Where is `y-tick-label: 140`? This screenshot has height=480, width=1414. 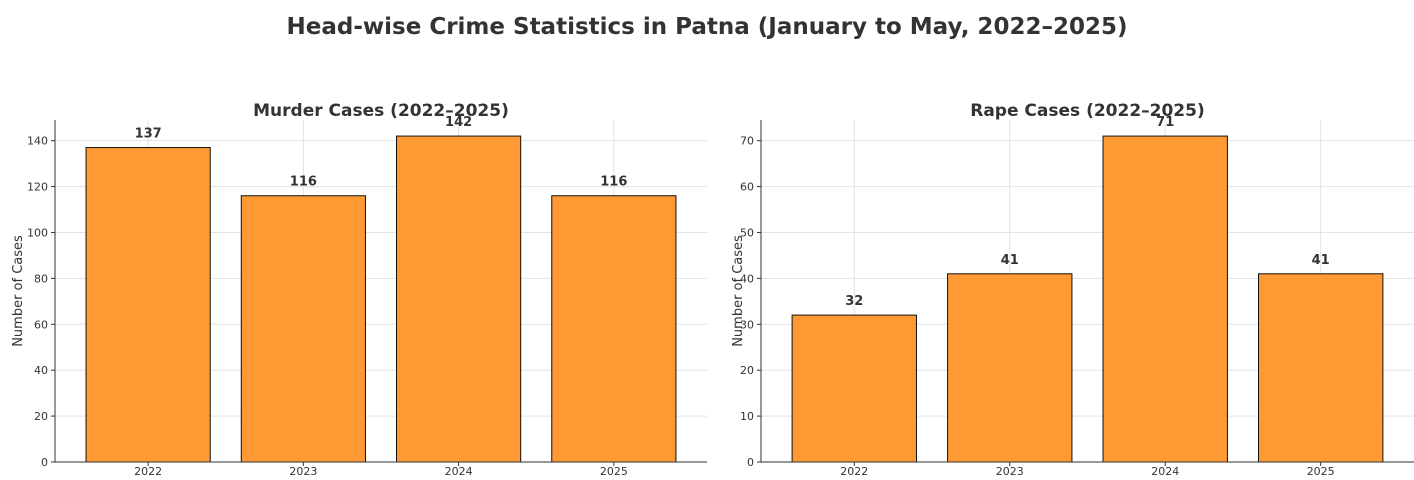 y-tick-label: 140 is located at coordinates (37, 141).